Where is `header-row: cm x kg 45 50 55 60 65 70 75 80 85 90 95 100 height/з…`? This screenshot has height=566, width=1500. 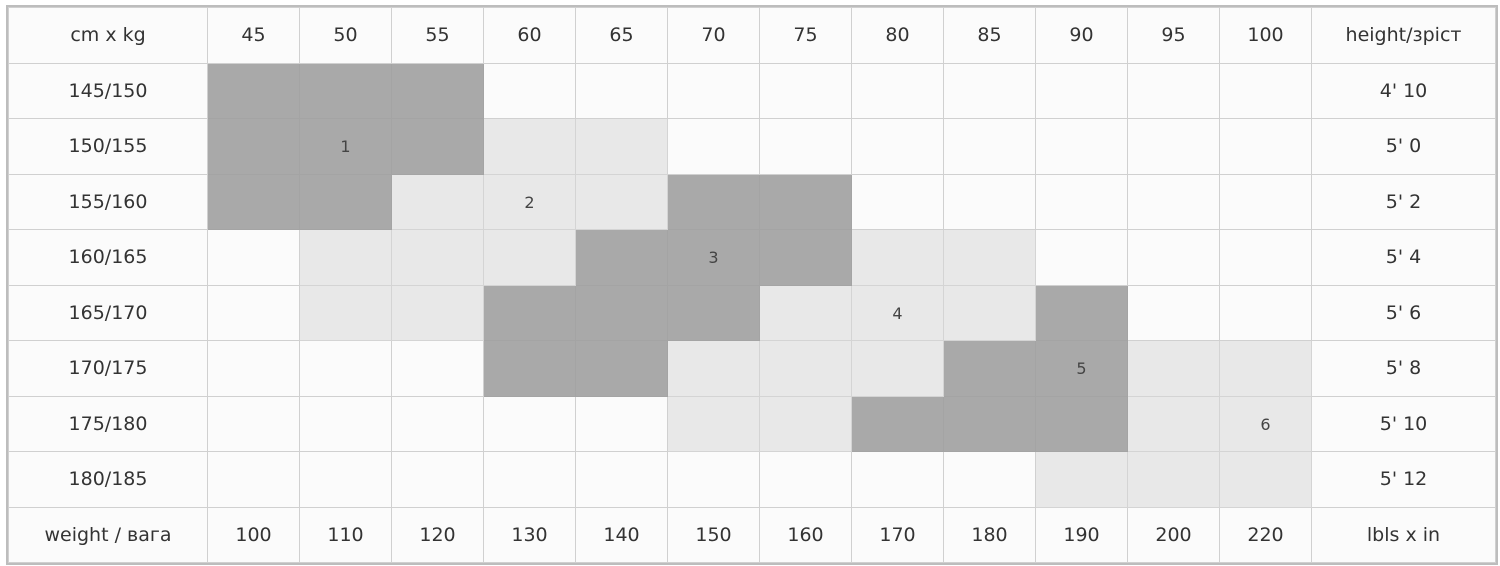
header-row: cm x kg 45 50 55 60 65 70 75 80 85 90 95 100 height/з… is located at coordinates (752, 35).